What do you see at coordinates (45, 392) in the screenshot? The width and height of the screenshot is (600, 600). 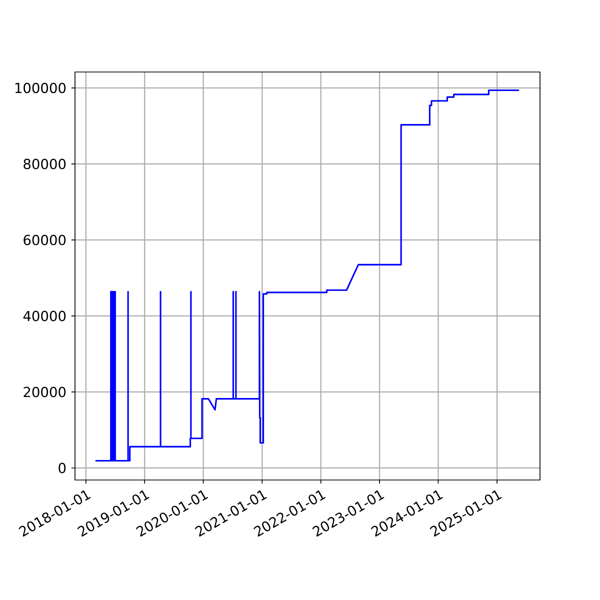 I see `y-tick-label: 20000` at bounding box center [45, 392].